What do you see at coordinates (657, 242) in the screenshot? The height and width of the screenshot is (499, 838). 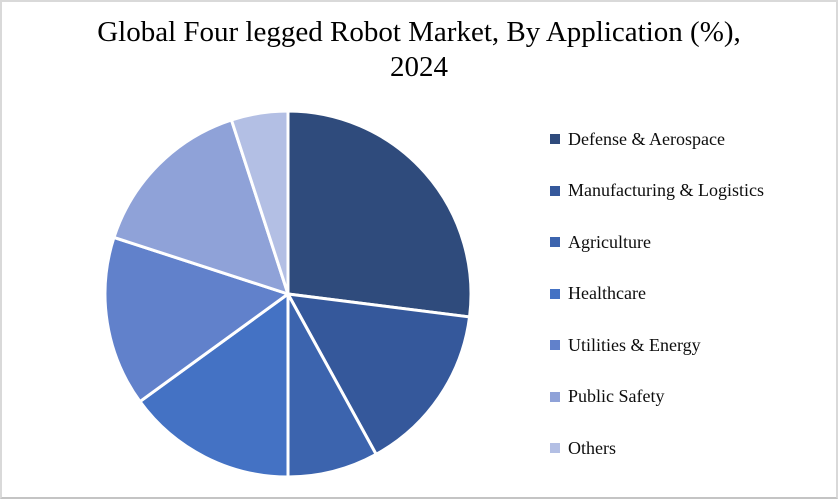 I see `legend-item-agriculture: Agriculture` at bounding box center [657, 242].